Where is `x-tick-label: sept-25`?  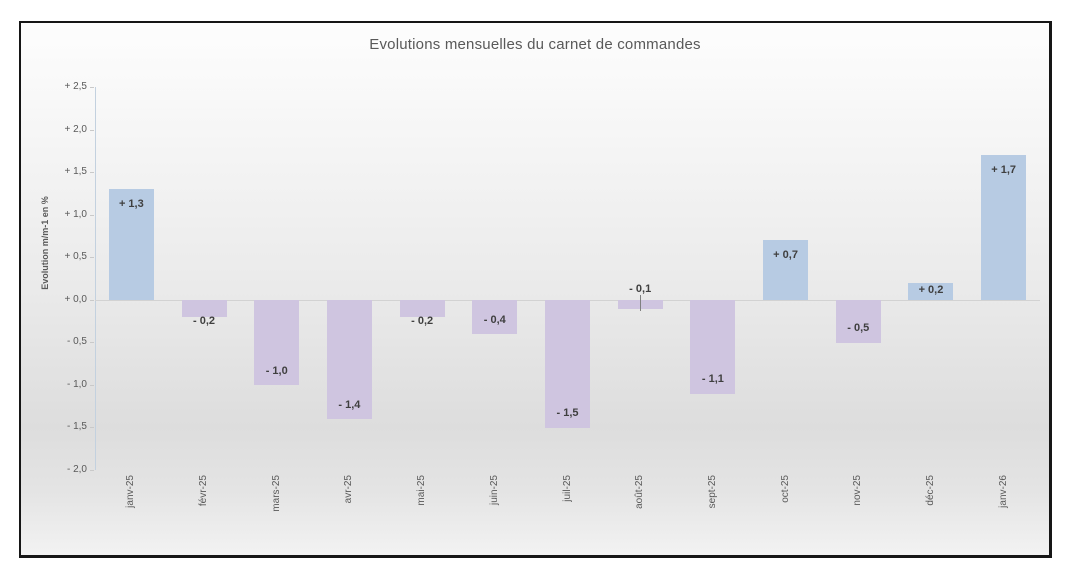
x-tick-label: sept-25 is located at coordinates (712, 492).